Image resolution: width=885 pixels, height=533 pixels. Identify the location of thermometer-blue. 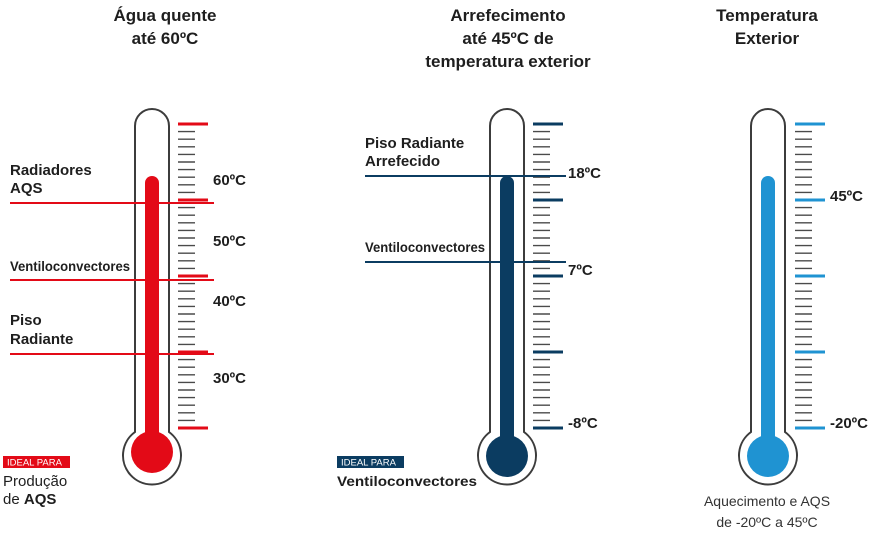
(781, 297).